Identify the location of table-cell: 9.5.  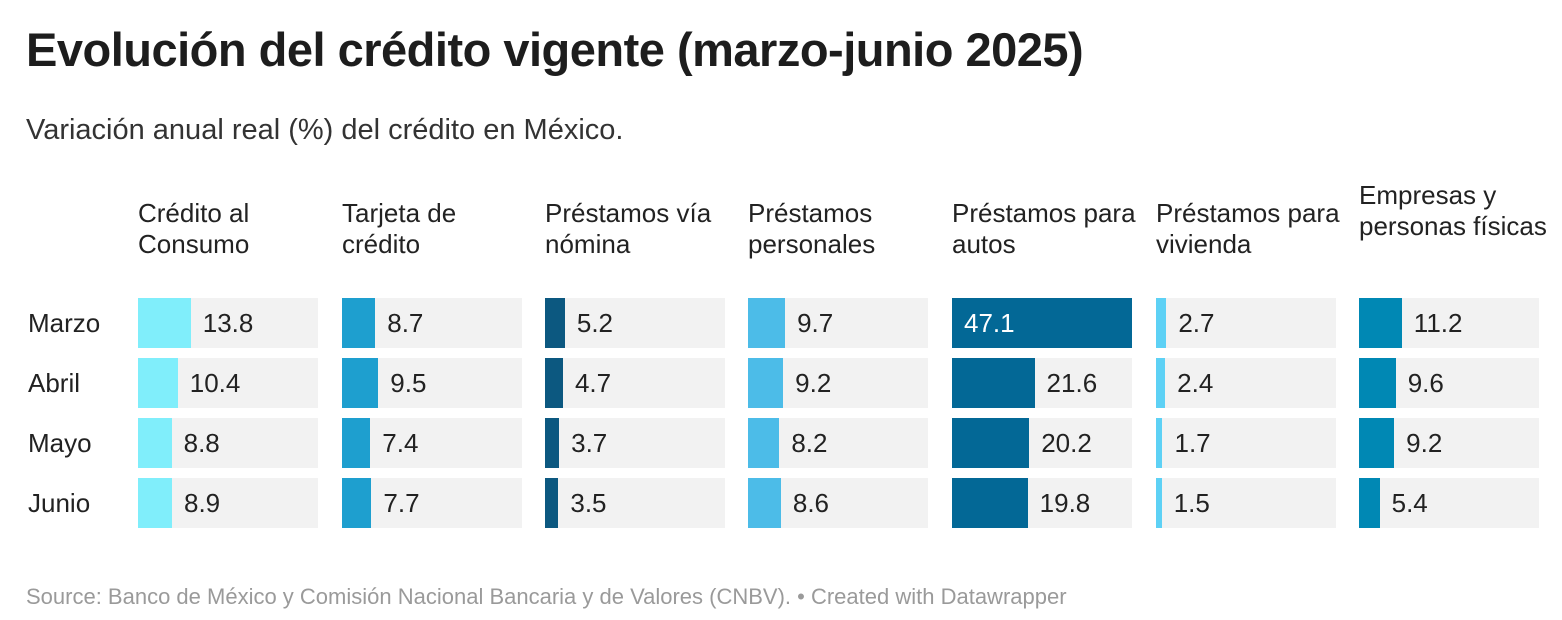
(432, 383).